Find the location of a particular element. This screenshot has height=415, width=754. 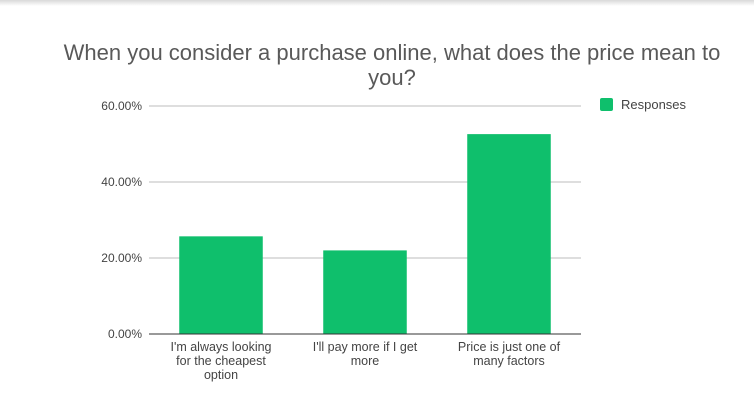

x-tick-label-line: I'm always looking is located at coordinates (220, 347).